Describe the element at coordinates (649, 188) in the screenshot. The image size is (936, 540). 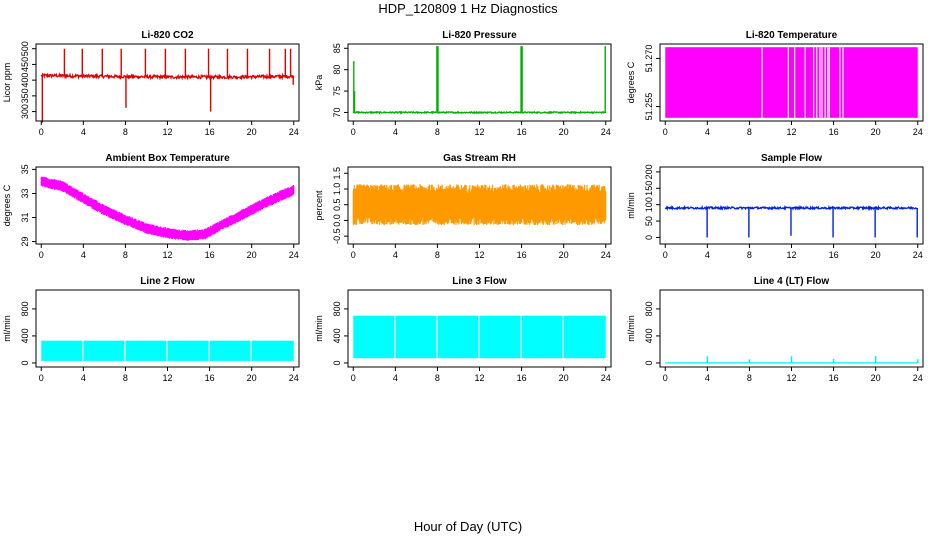
I see `y-tick-label: 150` at that location.